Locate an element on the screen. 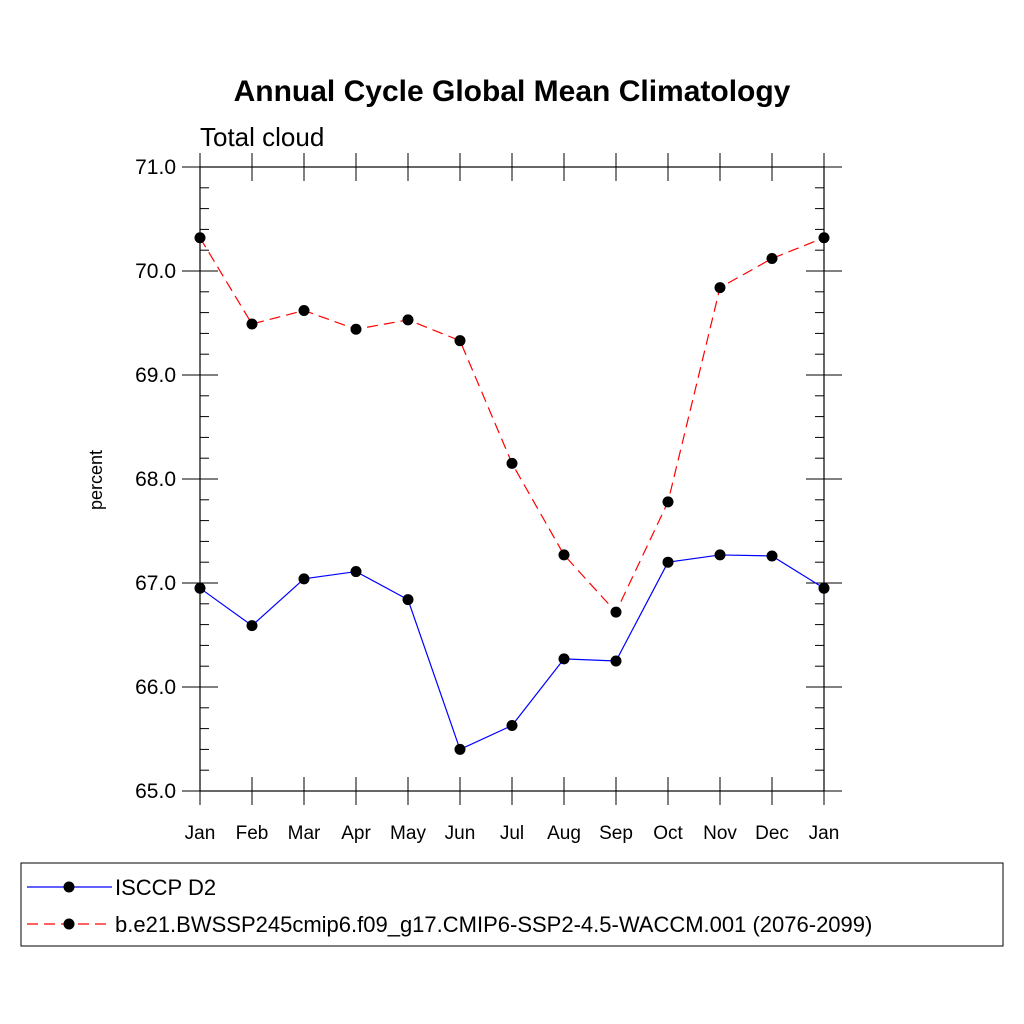  x-tick-label: Feb is located at coordinates (252, 833).